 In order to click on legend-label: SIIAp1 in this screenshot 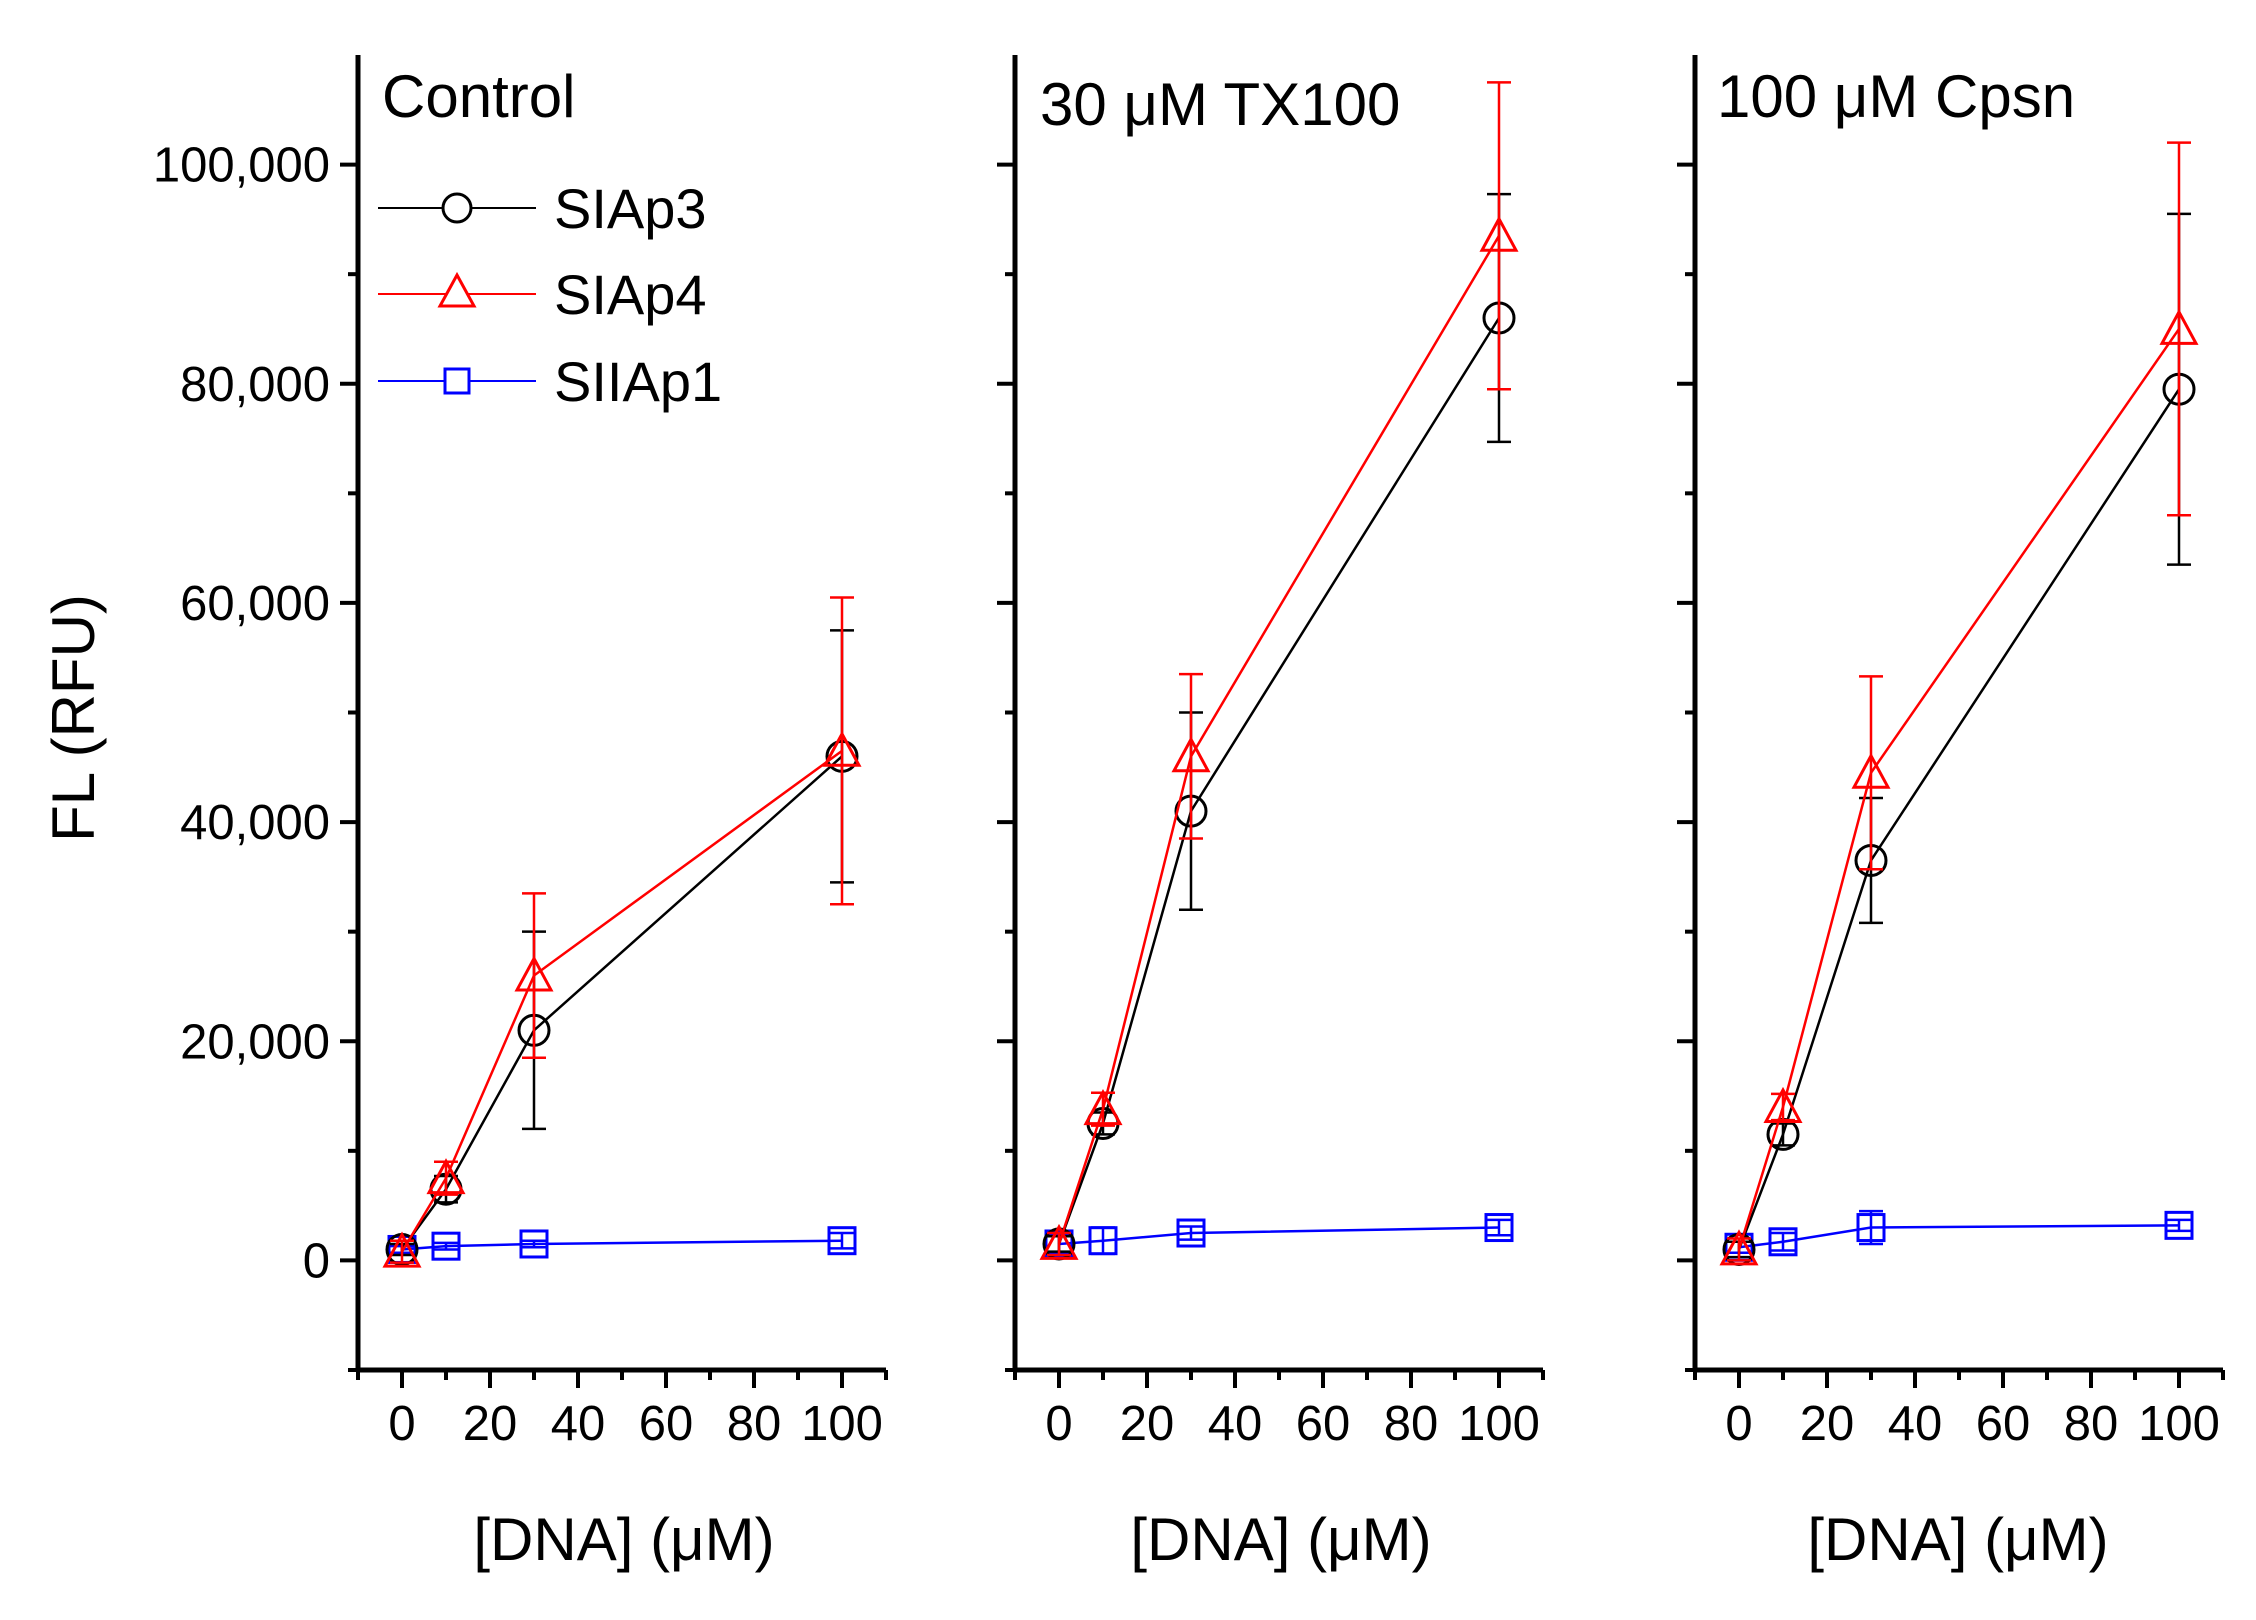, I will do `click(638, 381)`.